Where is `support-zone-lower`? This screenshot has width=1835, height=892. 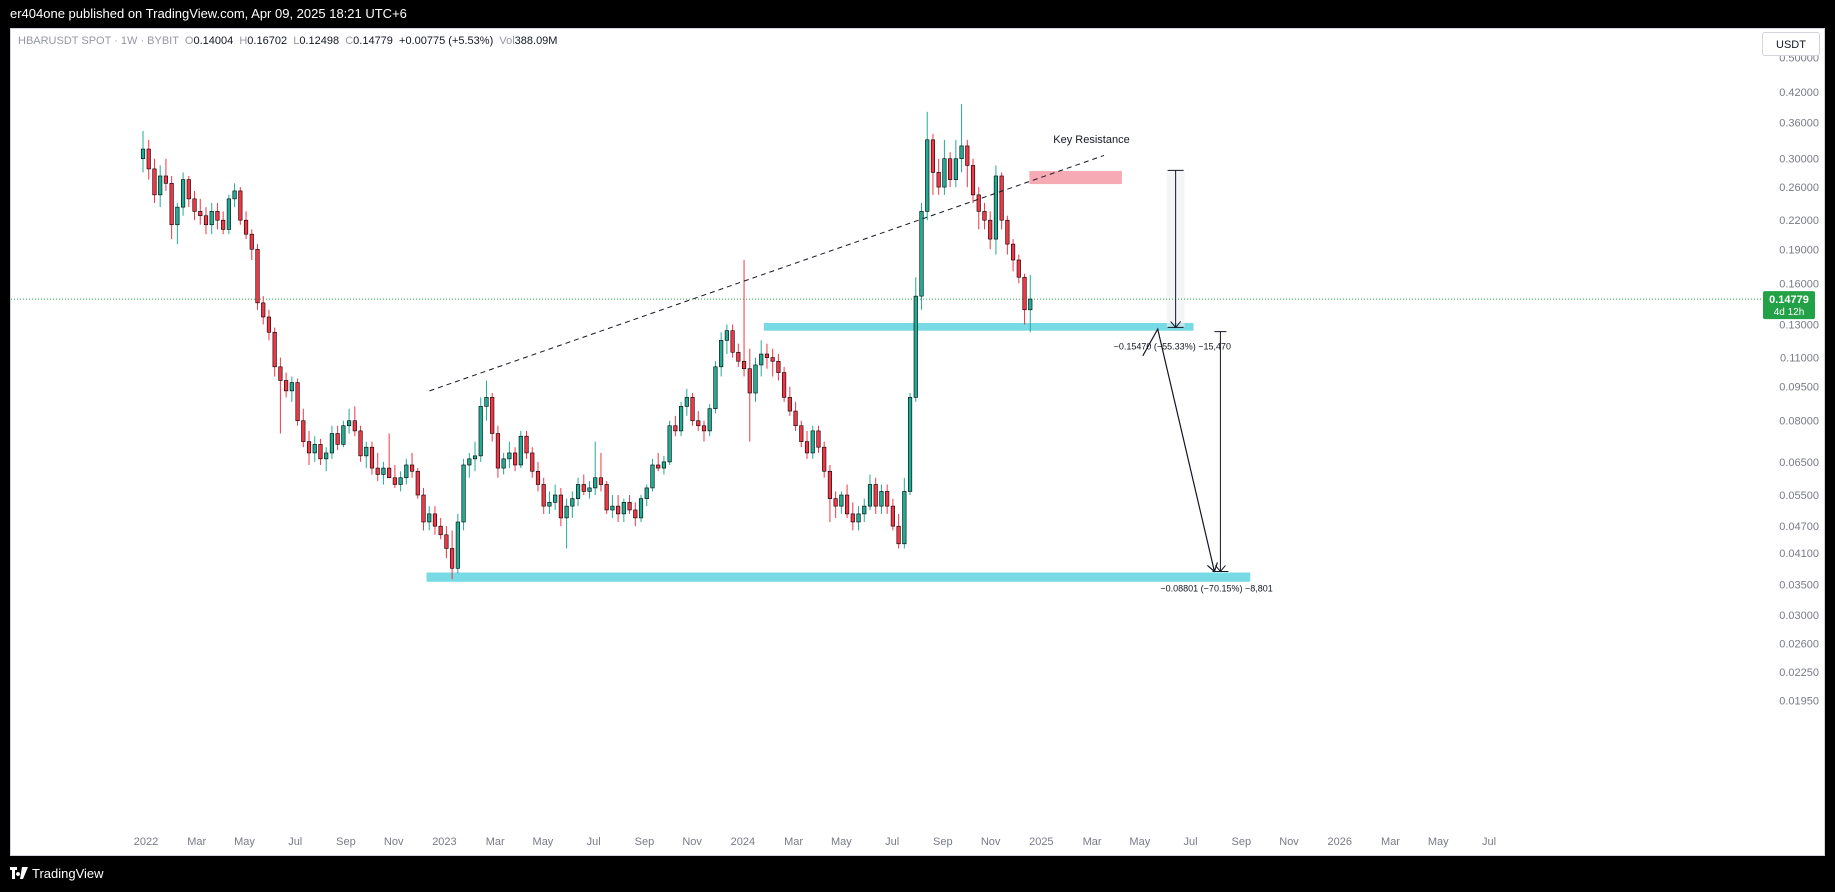
support-zone-lower is located at coordinates (838, 577).